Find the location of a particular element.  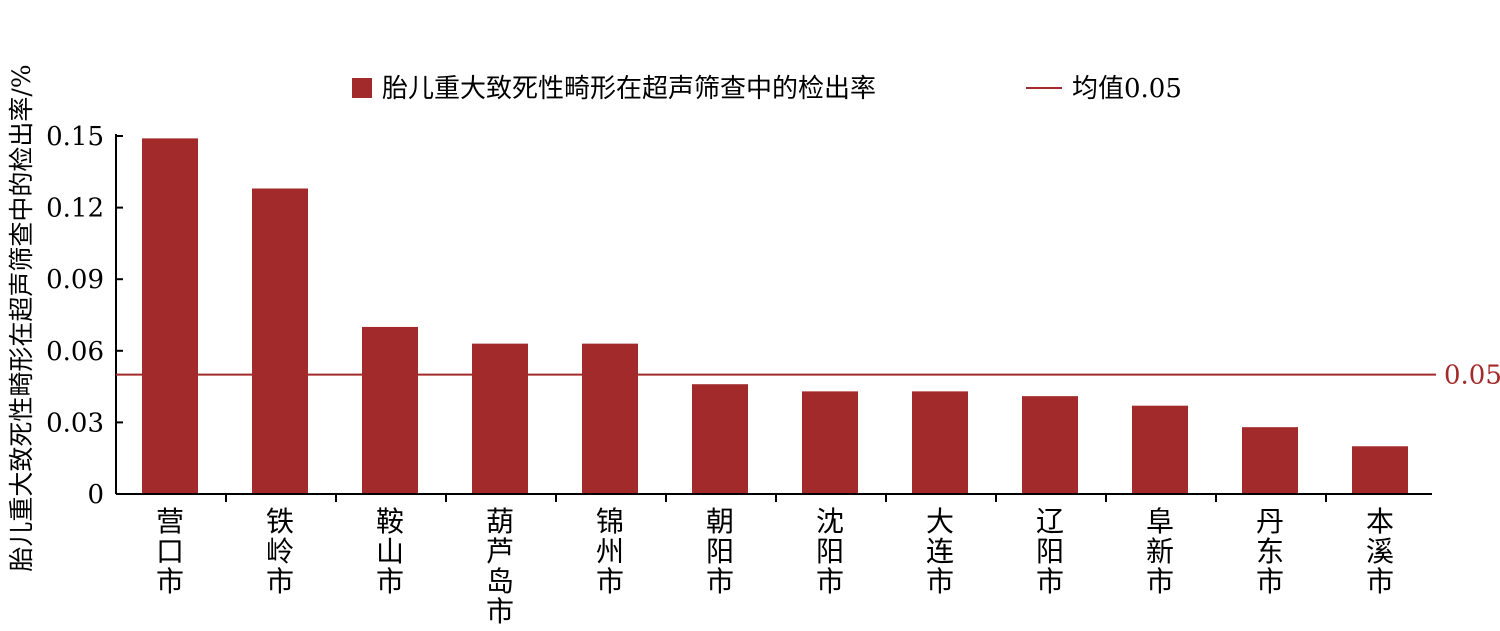

x-tick-label-8: 大连市 is located at coordinates (940, 551).